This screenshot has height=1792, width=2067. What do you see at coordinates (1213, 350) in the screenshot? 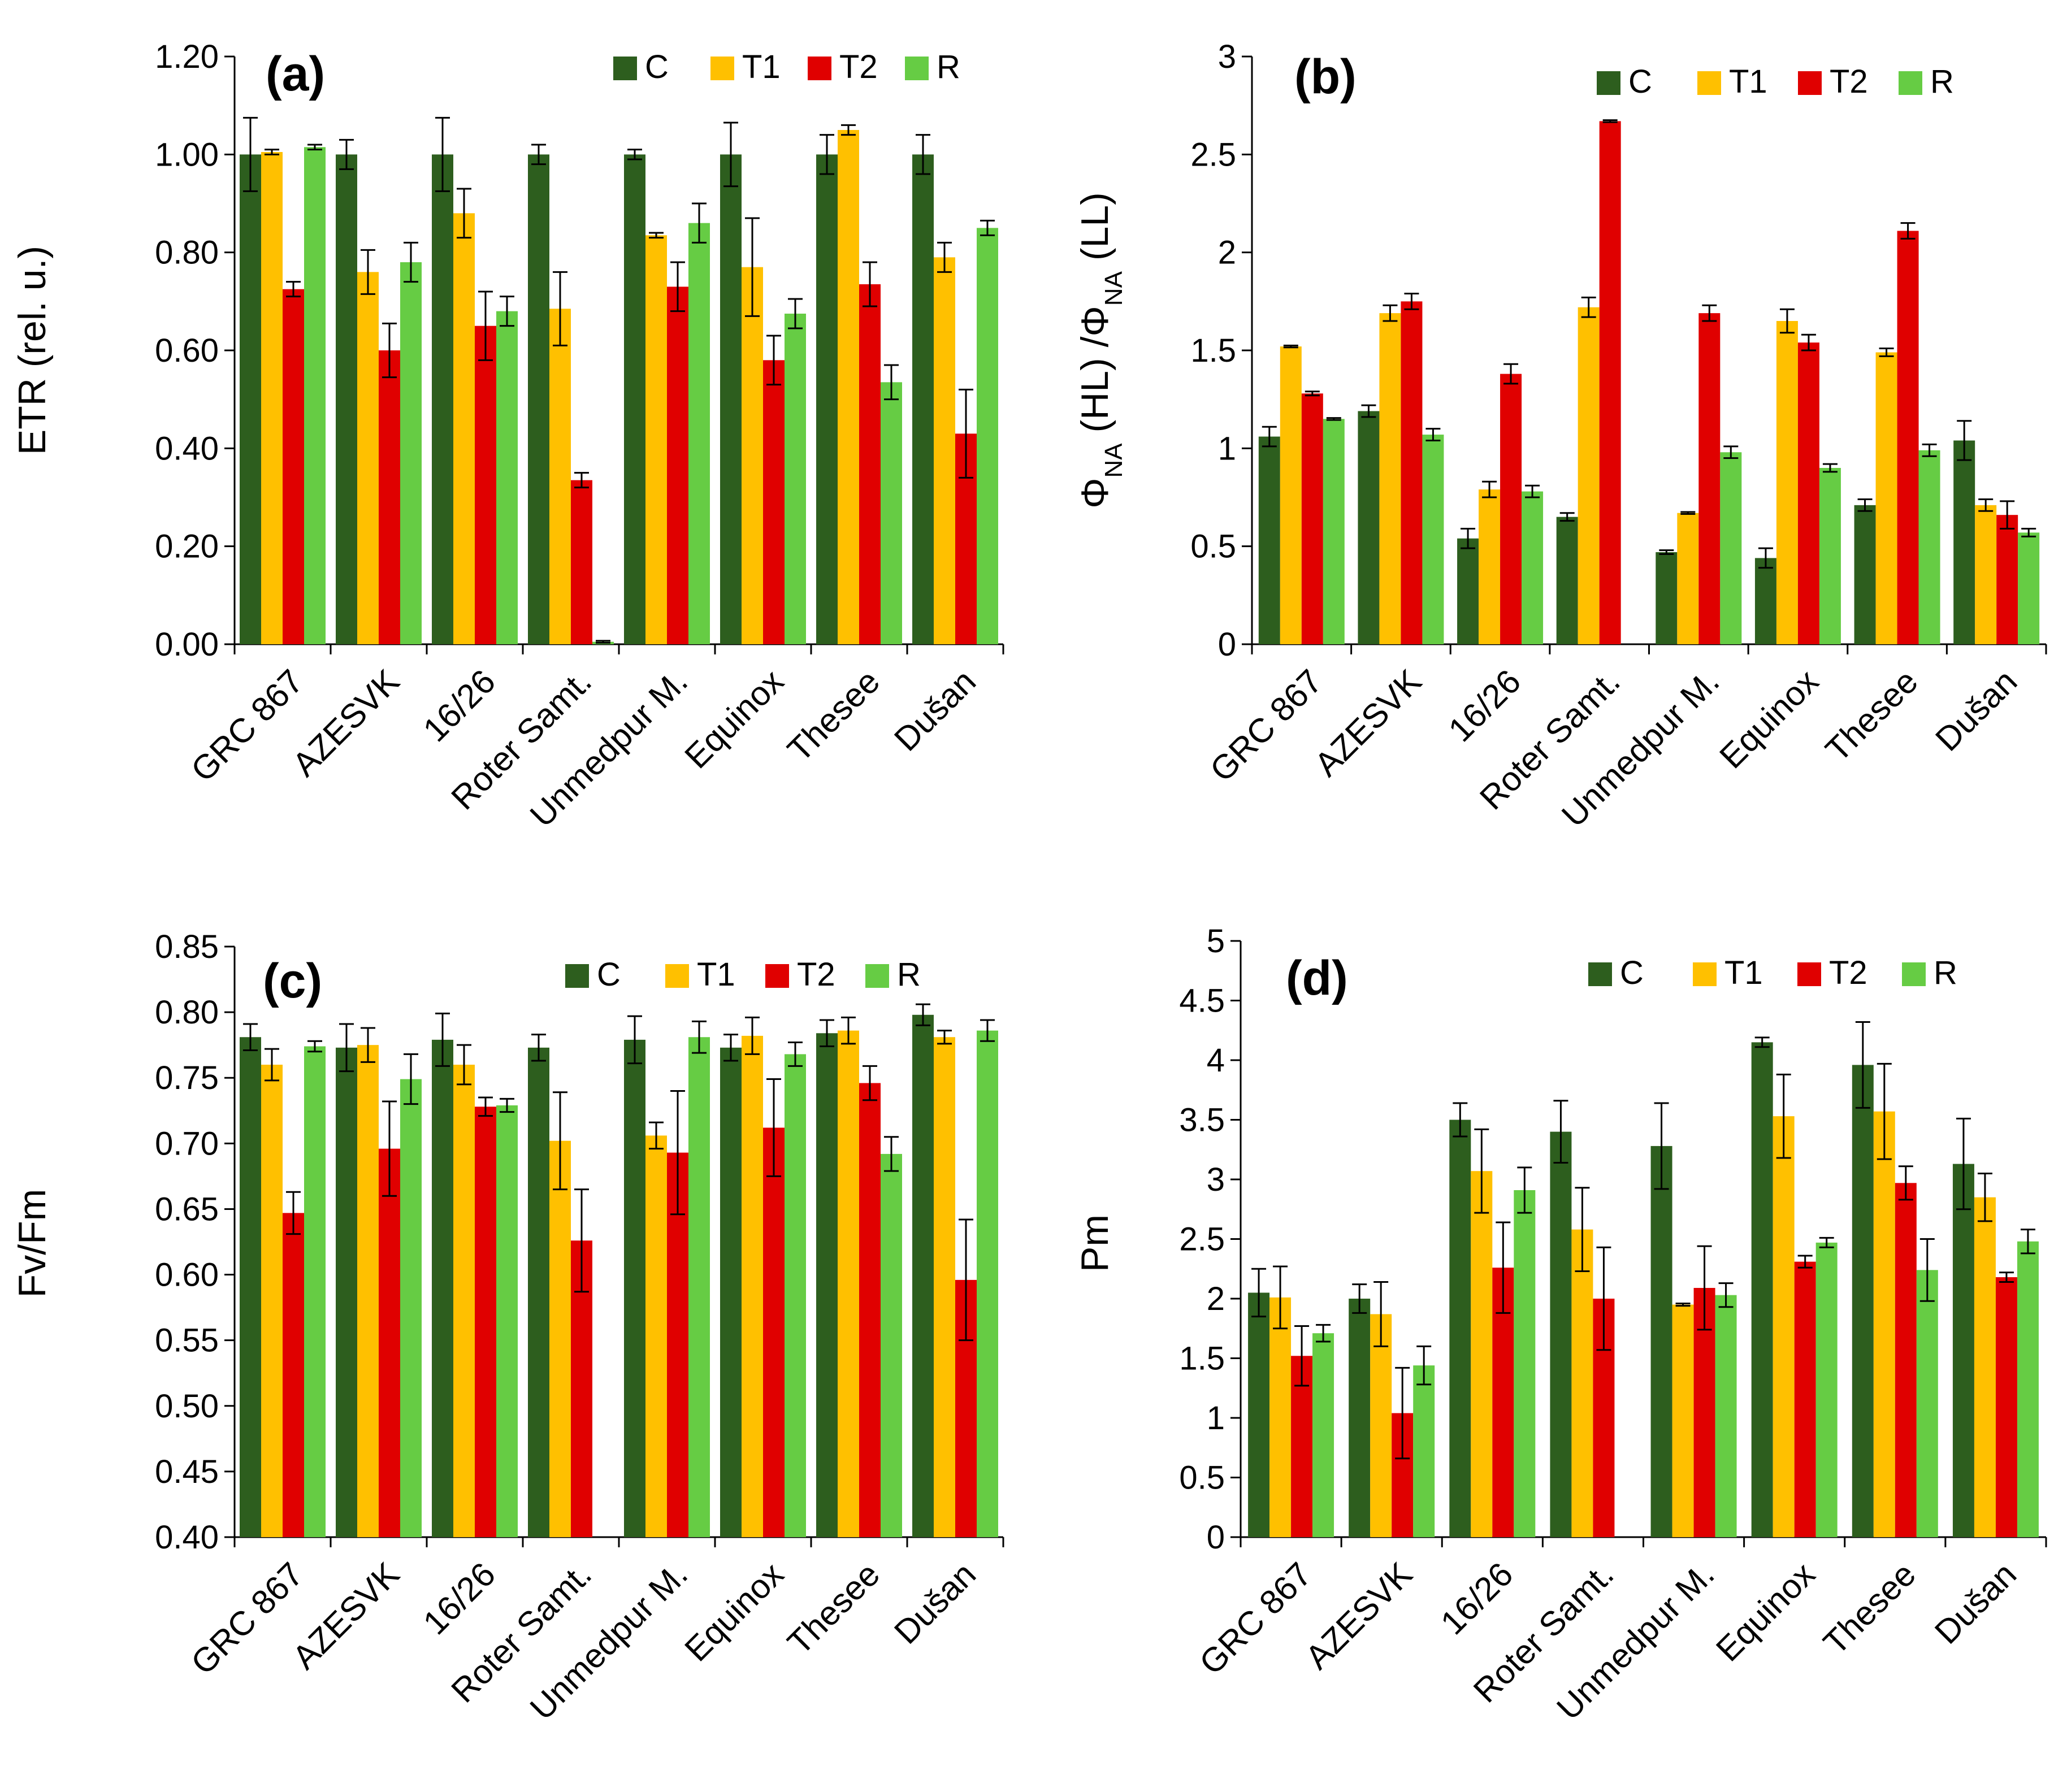
I see `y-tick-label: 1.5` at bounding box center [1213, 350].